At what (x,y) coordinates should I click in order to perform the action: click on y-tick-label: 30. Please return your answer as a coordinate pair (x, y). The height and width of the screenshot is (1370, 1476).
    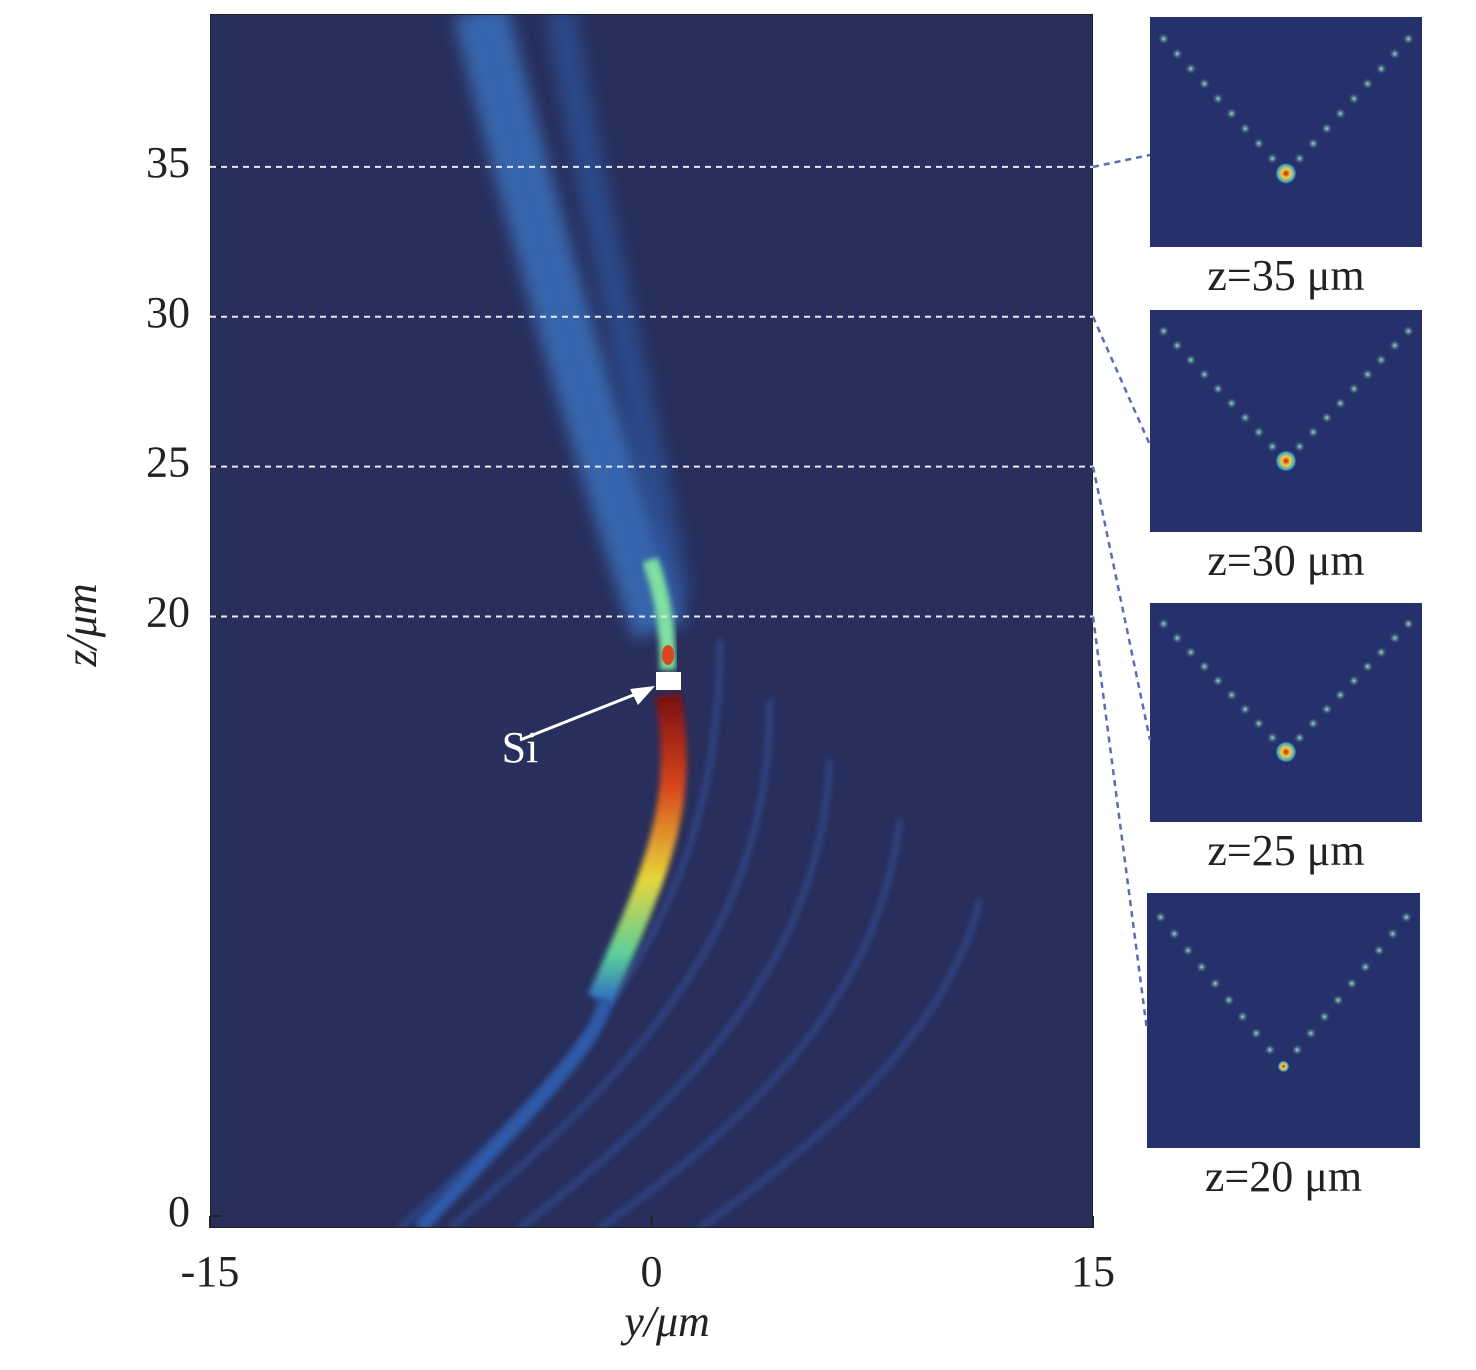
    Looking at the image, I should click on (168, 312).